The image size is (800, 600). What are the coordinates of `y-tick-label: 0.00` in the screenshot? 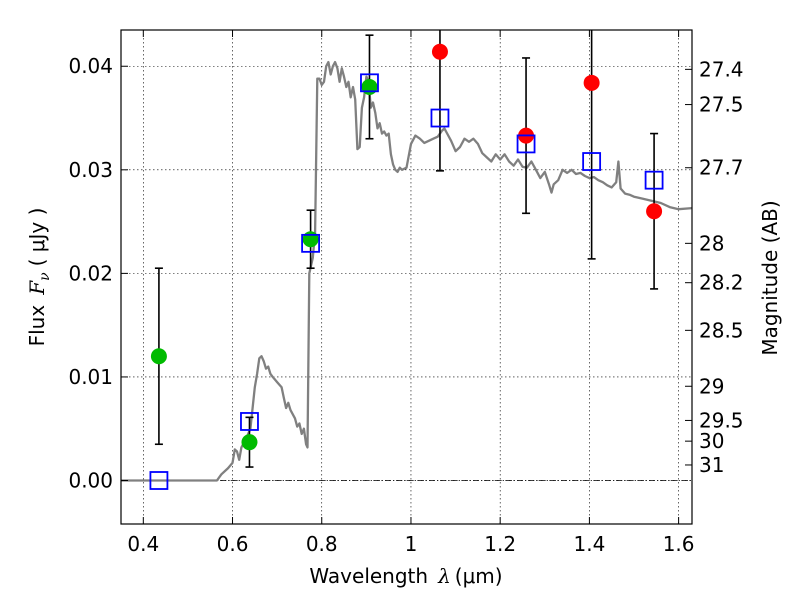 It's located at (90, 481).